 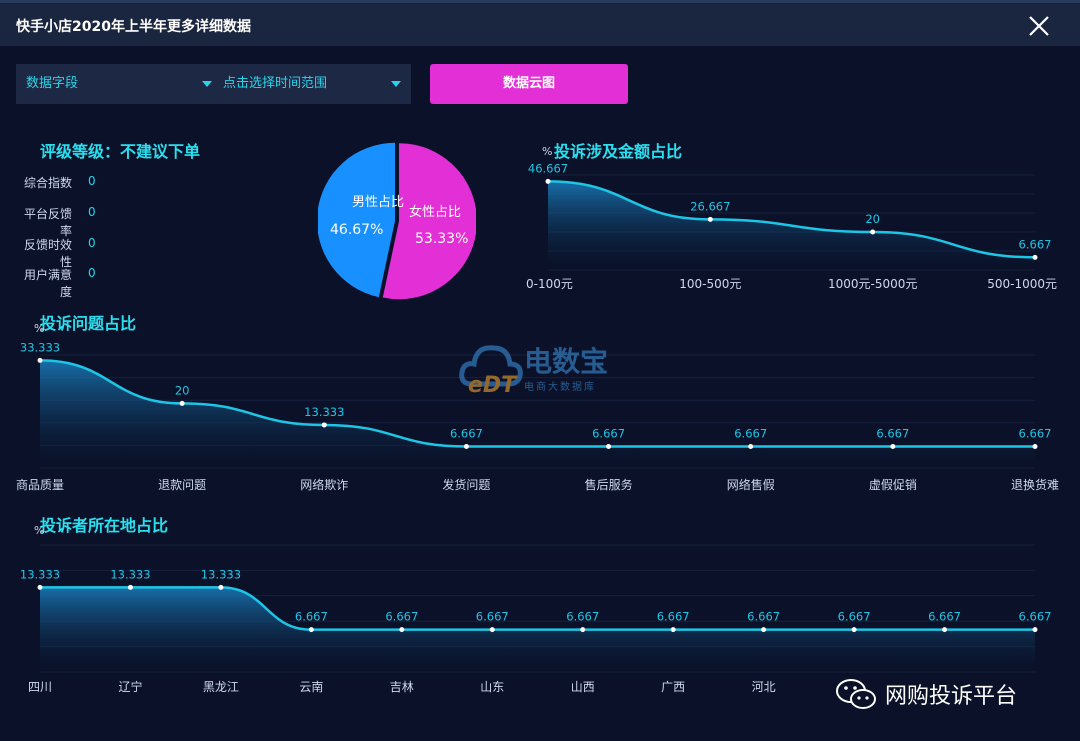 I want to click on category-label: 500-1000元, so click(x=1022, y=284).